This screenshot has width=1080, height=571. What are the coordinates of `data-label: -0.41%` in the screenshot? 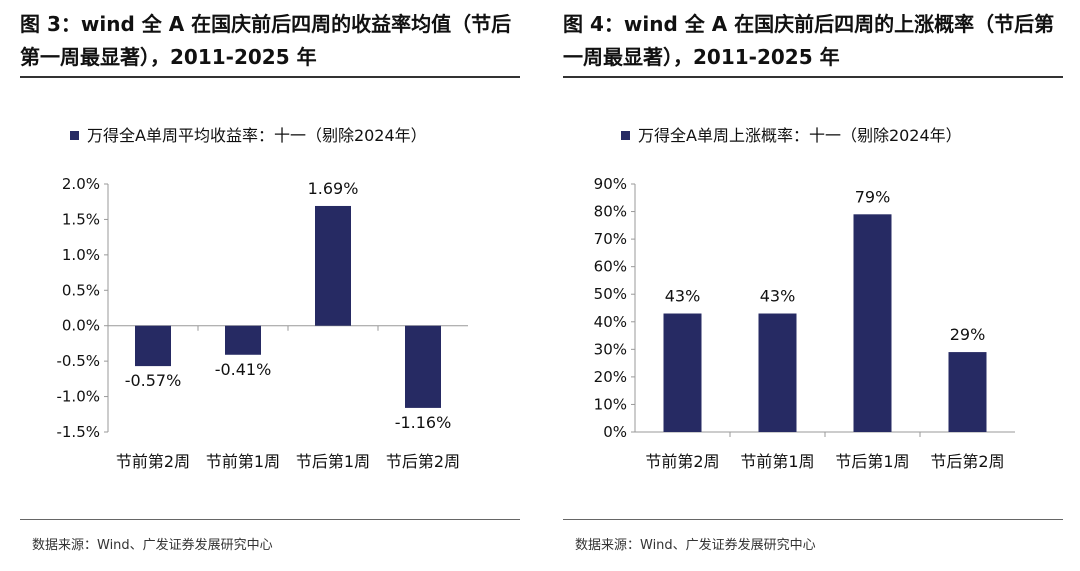 It's located at (243, 369).